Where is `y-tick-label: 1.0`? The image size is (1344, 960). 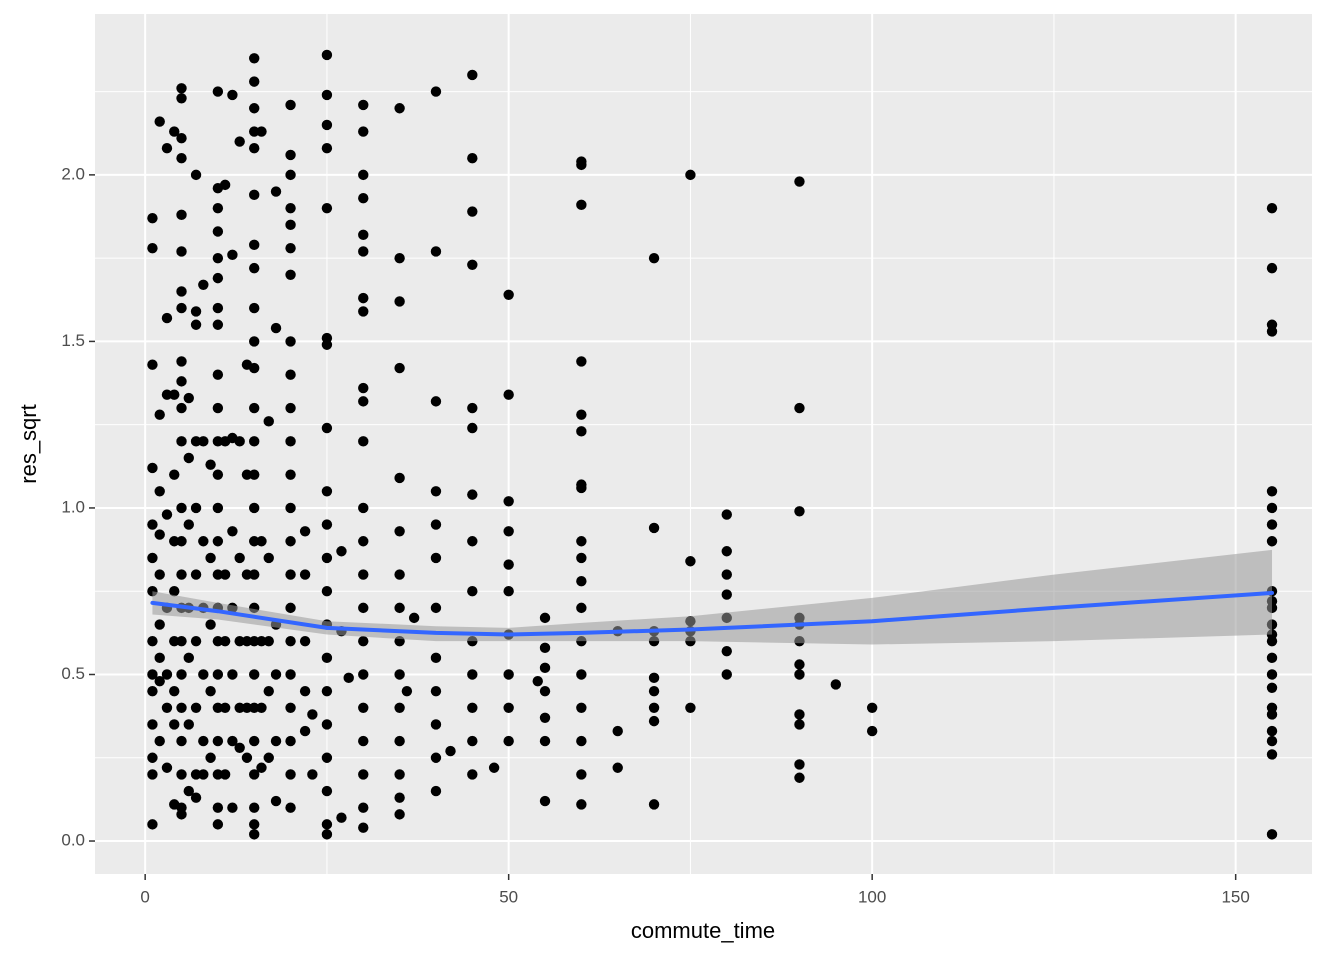 y-tick-label: 1.0 is located at coordinates (73, 506).